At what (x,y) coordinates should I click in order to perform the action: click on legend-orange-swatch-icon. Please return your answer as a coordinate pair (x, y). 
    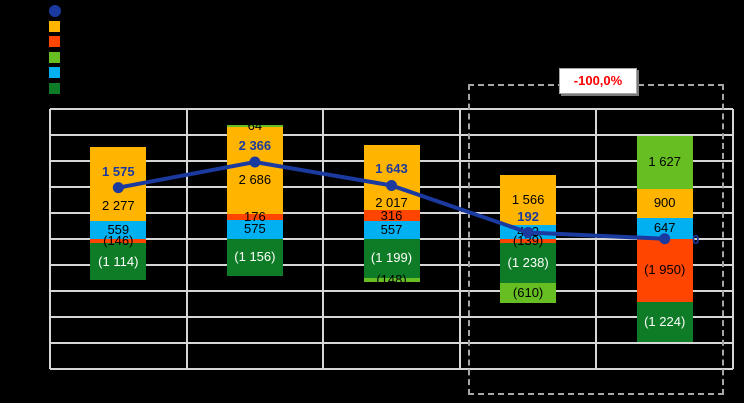
    Looking at the image, I should click on (54, 26).